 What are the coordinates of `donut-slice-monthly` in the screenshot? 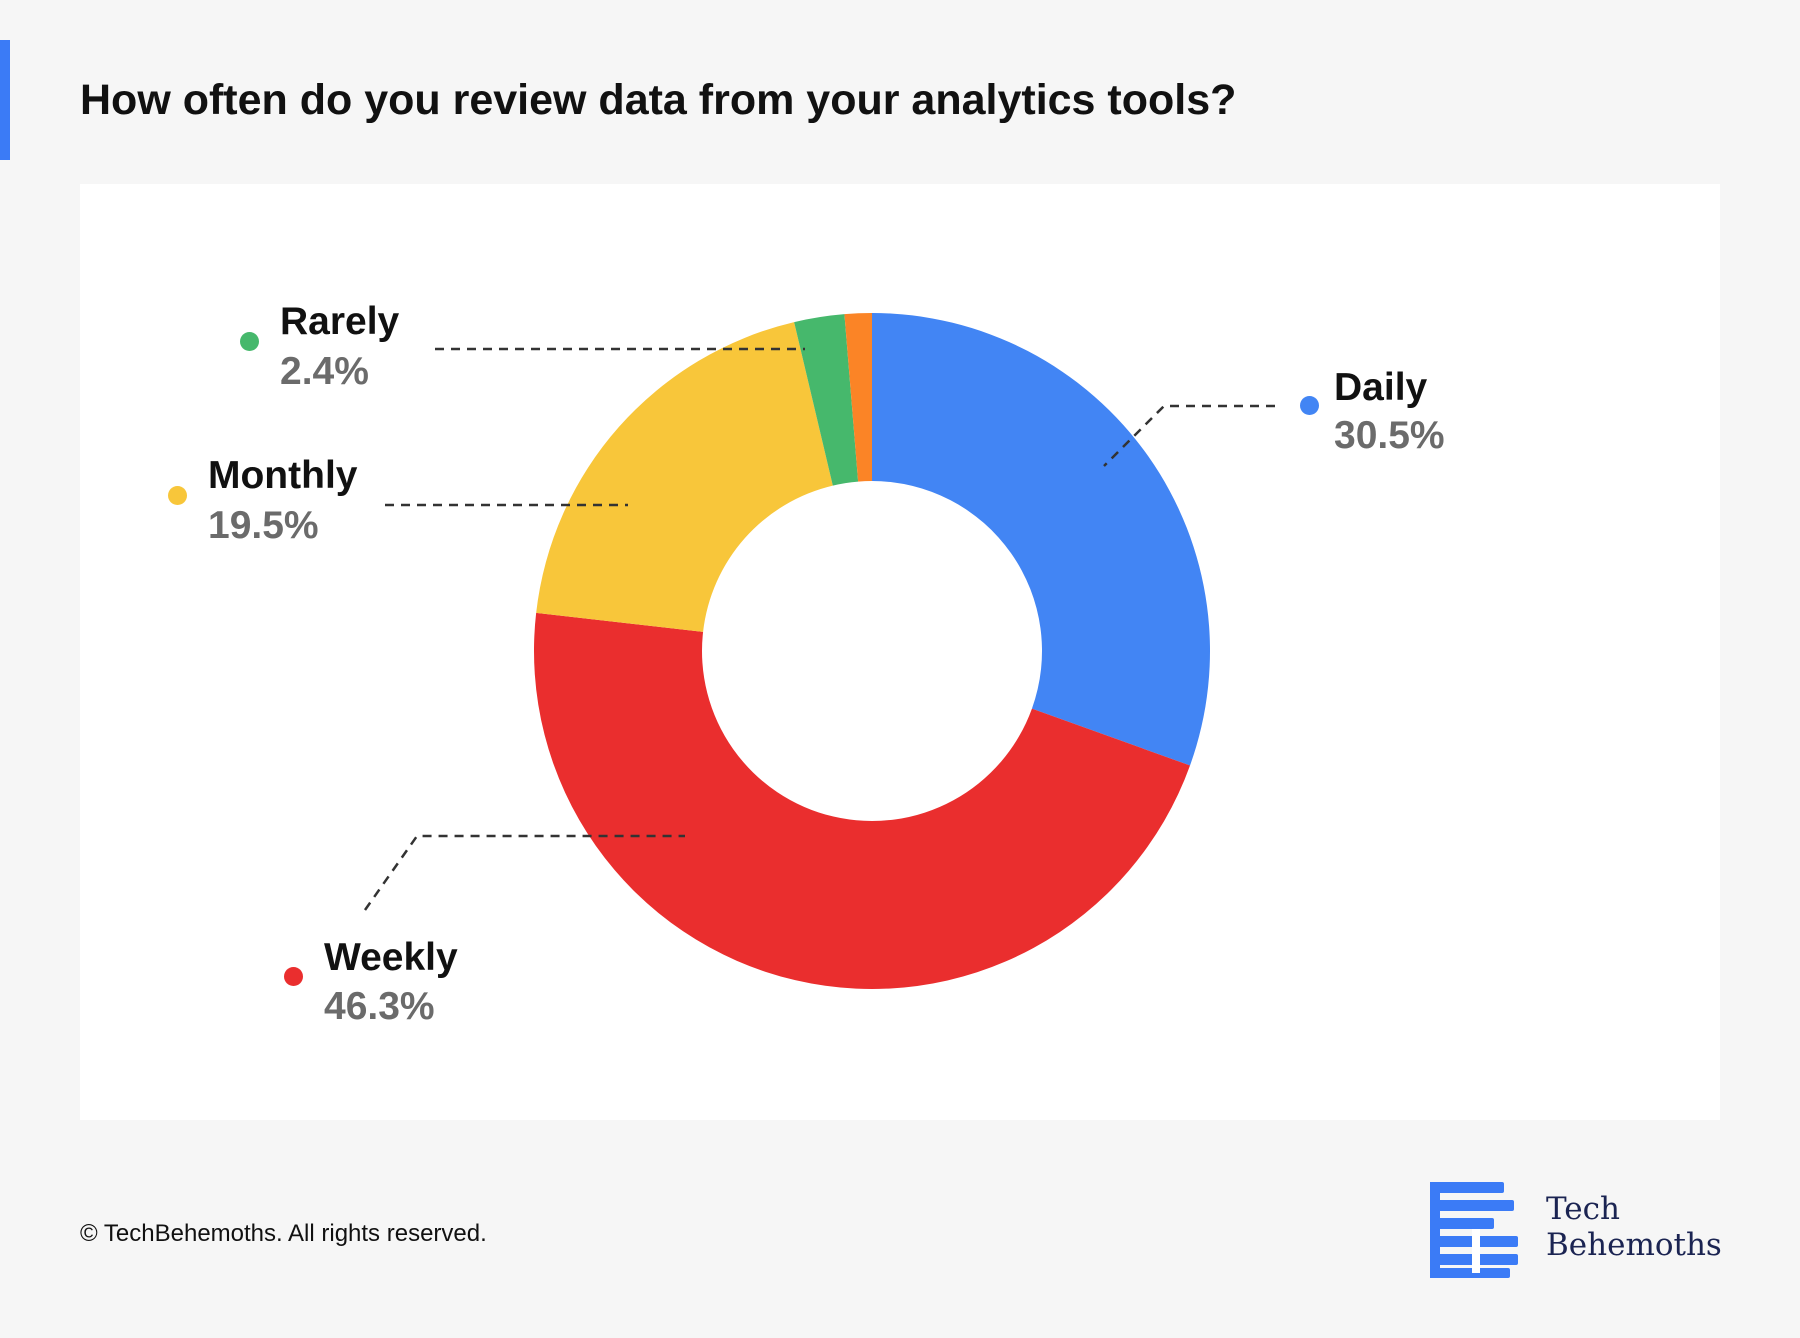 It's located at (684, 477).